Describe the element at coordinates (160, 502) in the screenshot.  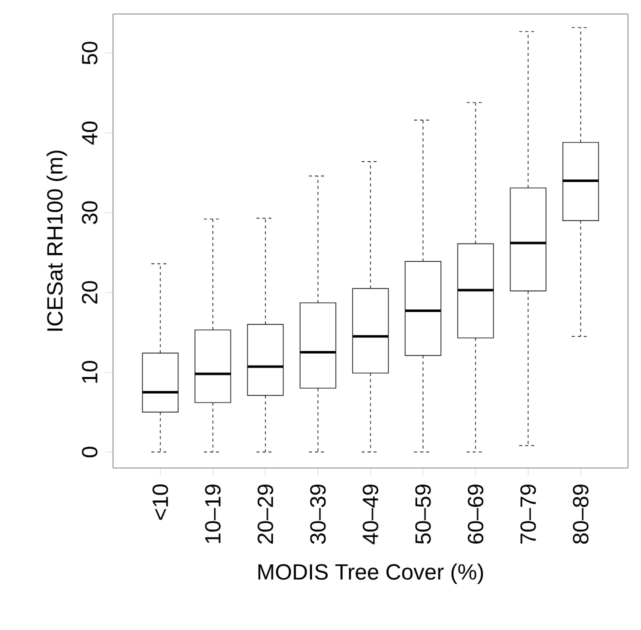
I see `x-tick-label: <10` at that location.